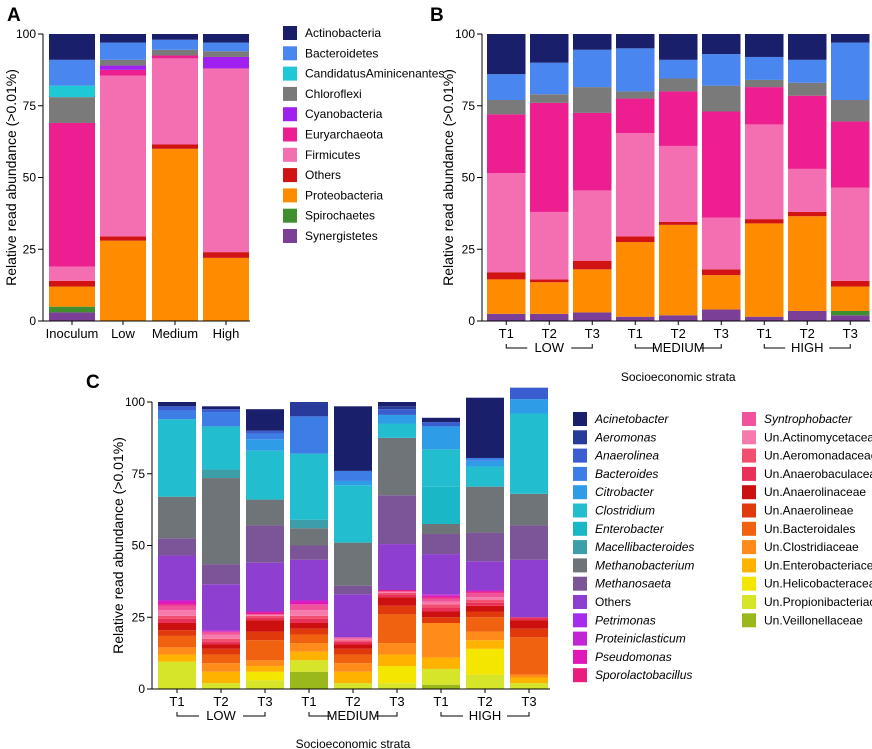  What do you see at coordinates (290, 154) in the screenshot?
I see `legend-swatch-a-firmicutes` at bounding box center [290, 154].